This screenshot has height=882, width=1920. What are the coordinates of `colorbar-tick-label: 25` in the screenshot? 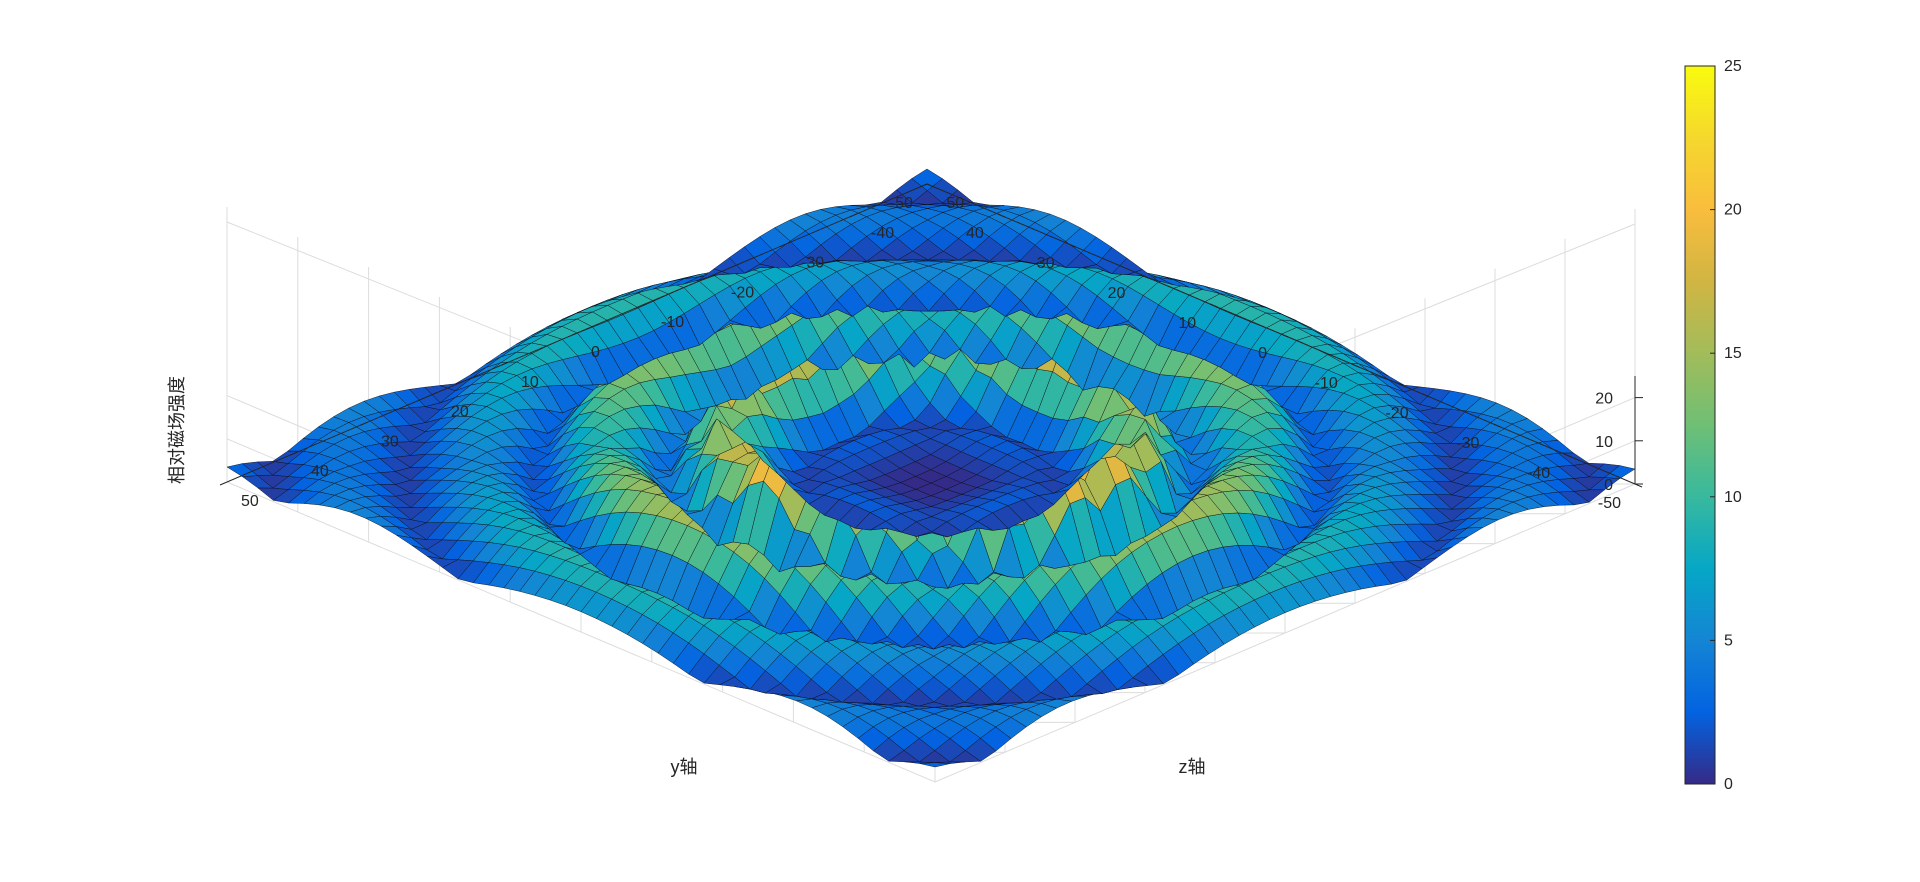 It's located at (1733, 66).